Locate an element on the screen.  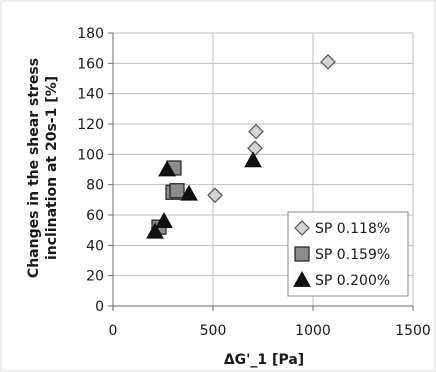
legend-marker-diamond is located at coordinates (302, 228).